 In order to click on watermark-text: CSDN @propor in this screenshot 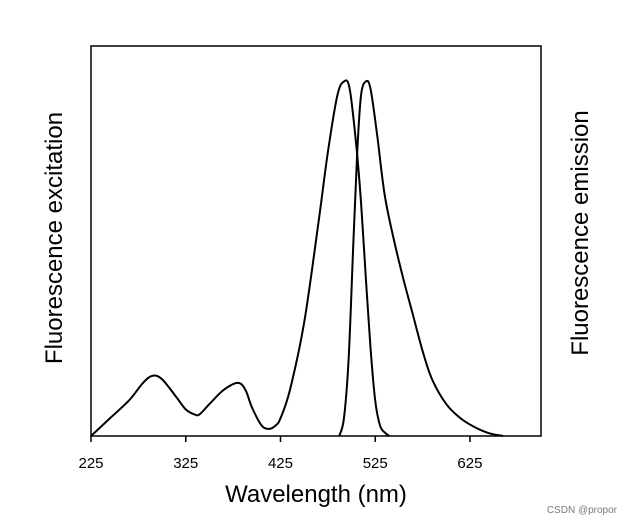, I will do `click(581, 510)`.